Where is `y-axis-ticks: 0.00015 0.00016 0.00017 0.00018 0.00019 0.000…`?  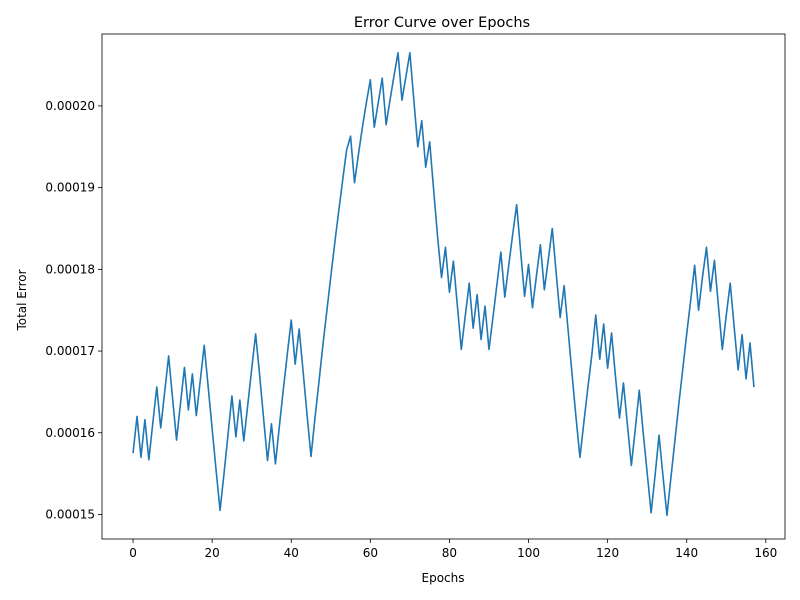 y-axis-ticks: 0.00015 0.00016 0.00017 0.00018 0.00019 0.000… is located at coordinates (73, 310).